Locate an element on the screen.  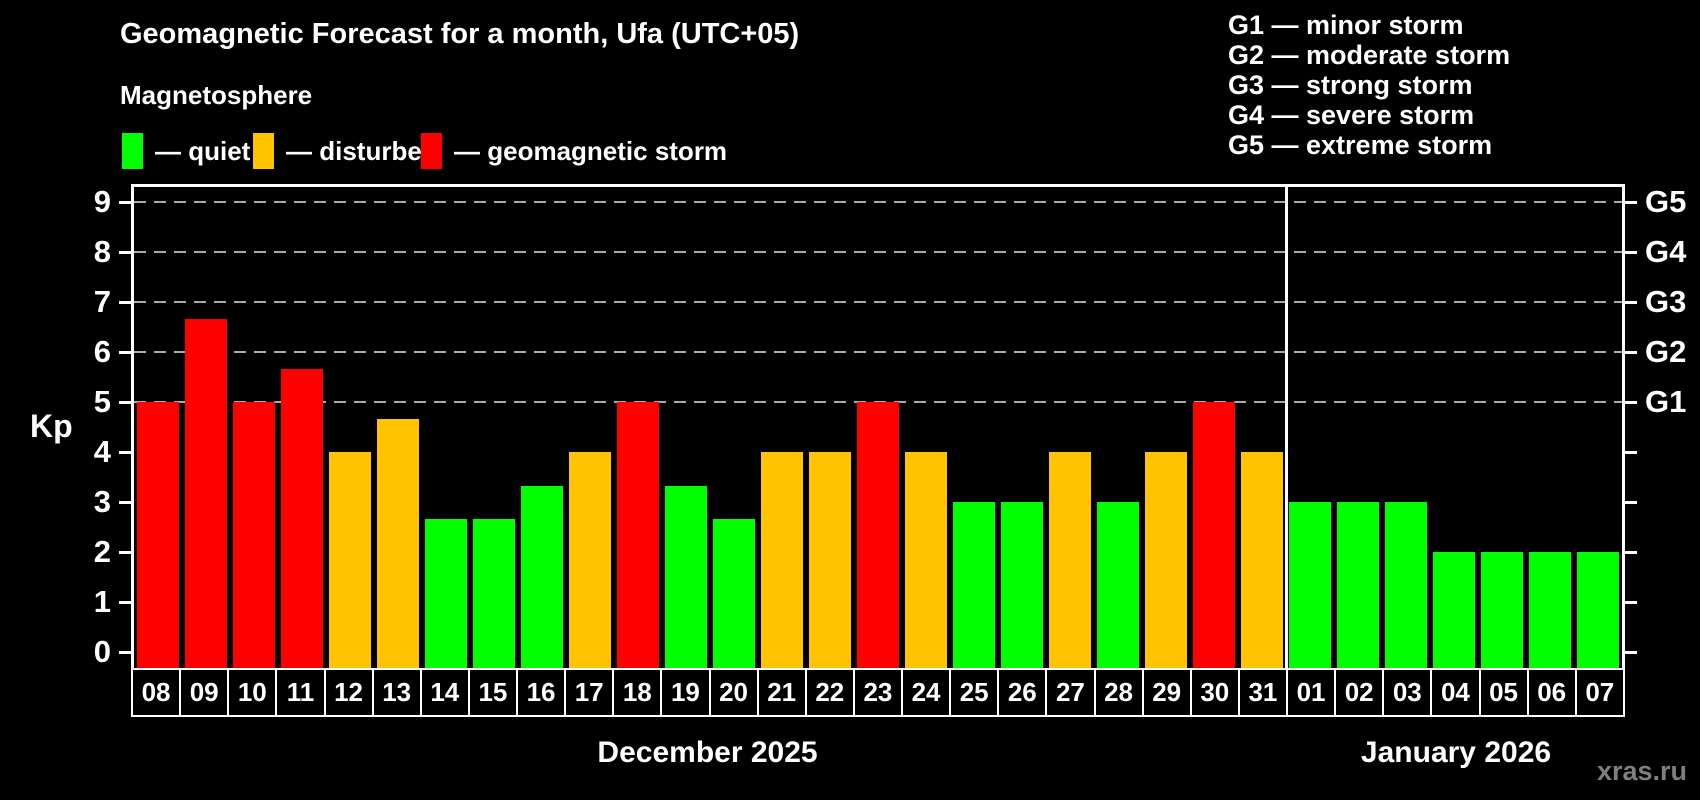
day-label-19: 19 is located at coordinates (686, 692).